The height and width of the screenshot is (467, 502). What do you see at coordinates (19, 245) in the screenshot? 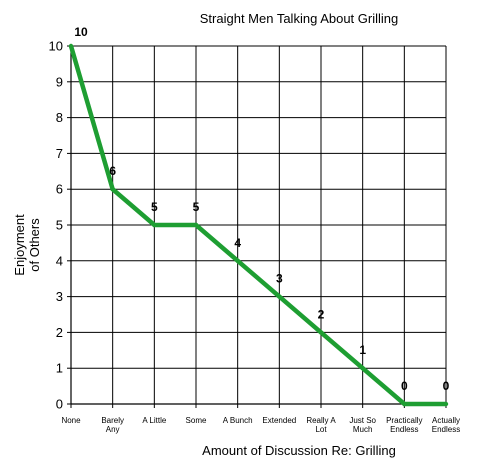
I see `y-axis-title-line: Enjoyment` at bounding box center [19, 245].